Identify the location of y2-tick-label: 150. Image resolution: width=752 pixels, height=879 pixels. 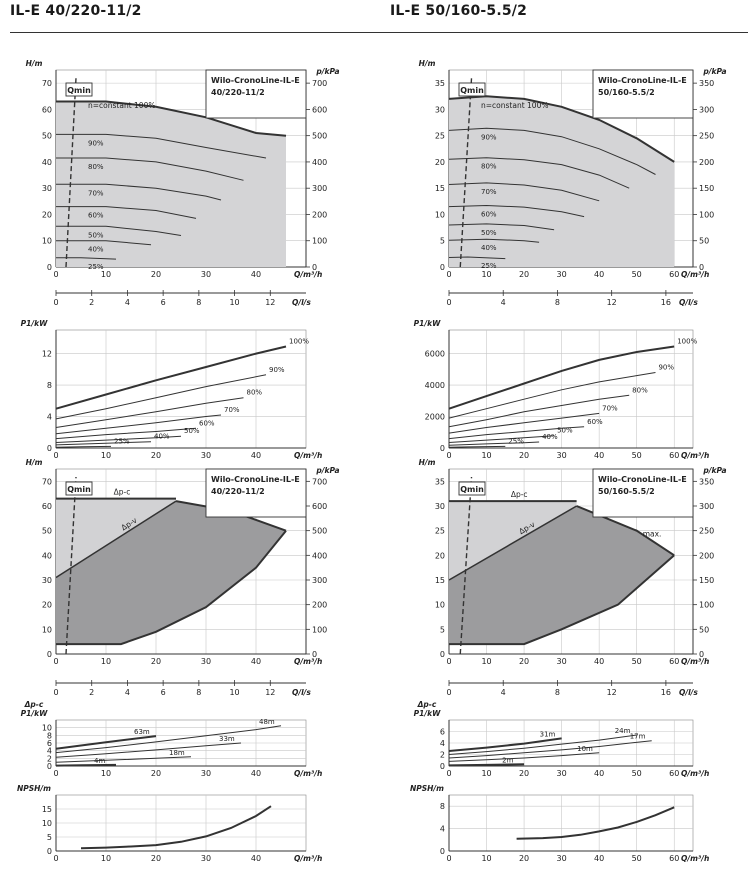
(706, 188).